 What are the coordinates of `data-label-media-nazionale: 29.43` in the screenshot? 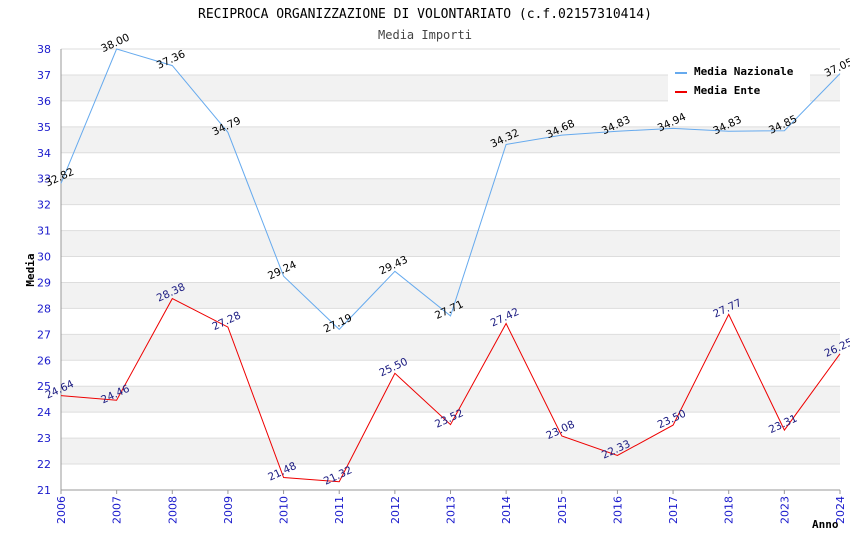 It's located at (393, 266).